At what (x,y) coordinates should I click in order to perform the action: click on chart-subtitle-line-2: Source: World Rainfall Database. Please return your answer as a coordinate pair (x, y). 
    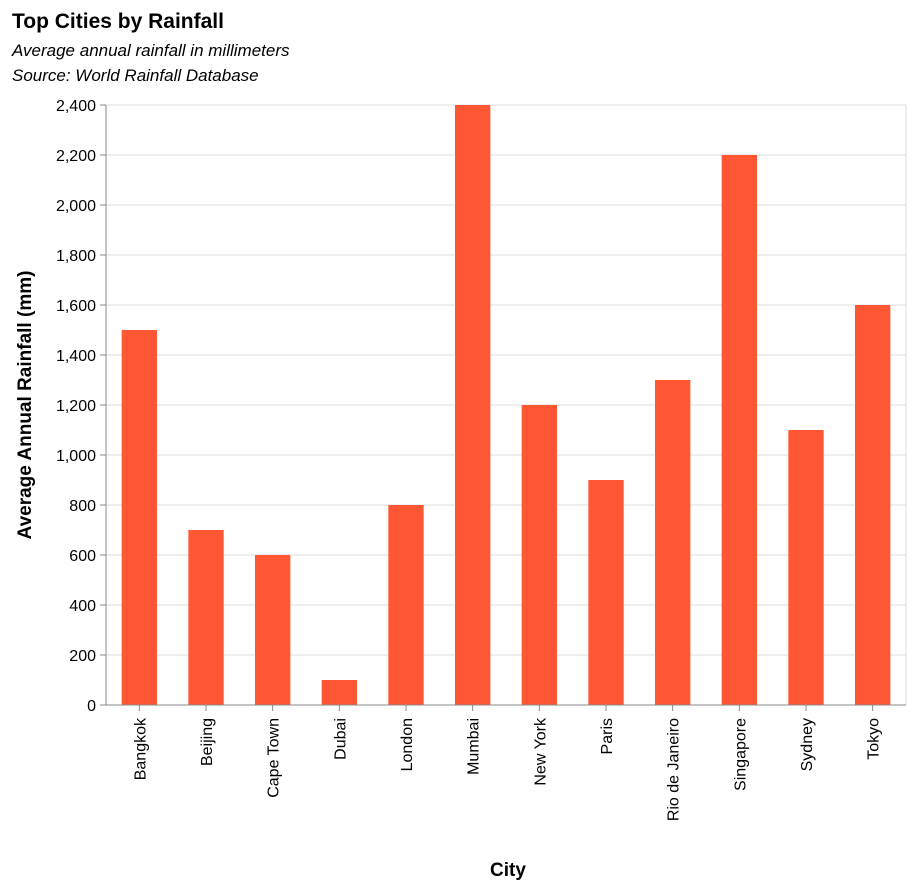
    Looking at the image, I should click on (135, 75).